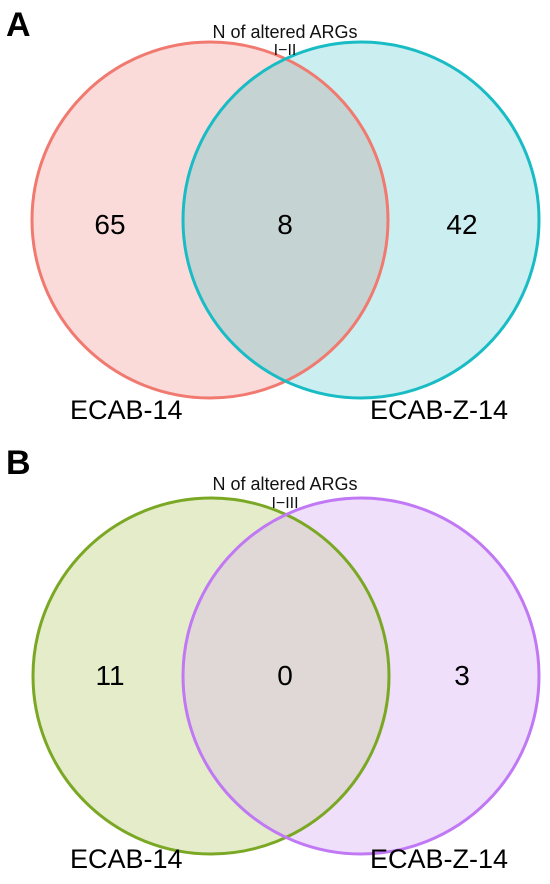 This screenshot has height=884, width=550. What do you see at coordinates (462, 224) in the screenshot?
I see `right-only-count: 42` at bounding box center [462, 224].